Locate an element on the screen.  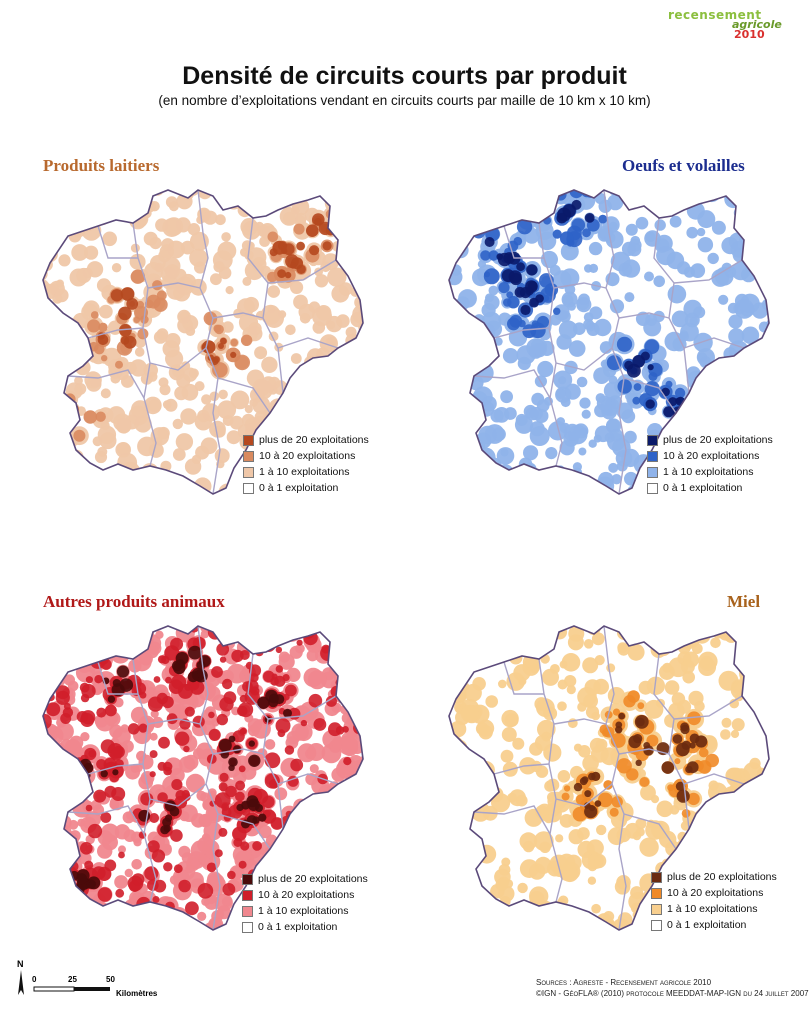
map-miel is located at coordinates (609, 778).